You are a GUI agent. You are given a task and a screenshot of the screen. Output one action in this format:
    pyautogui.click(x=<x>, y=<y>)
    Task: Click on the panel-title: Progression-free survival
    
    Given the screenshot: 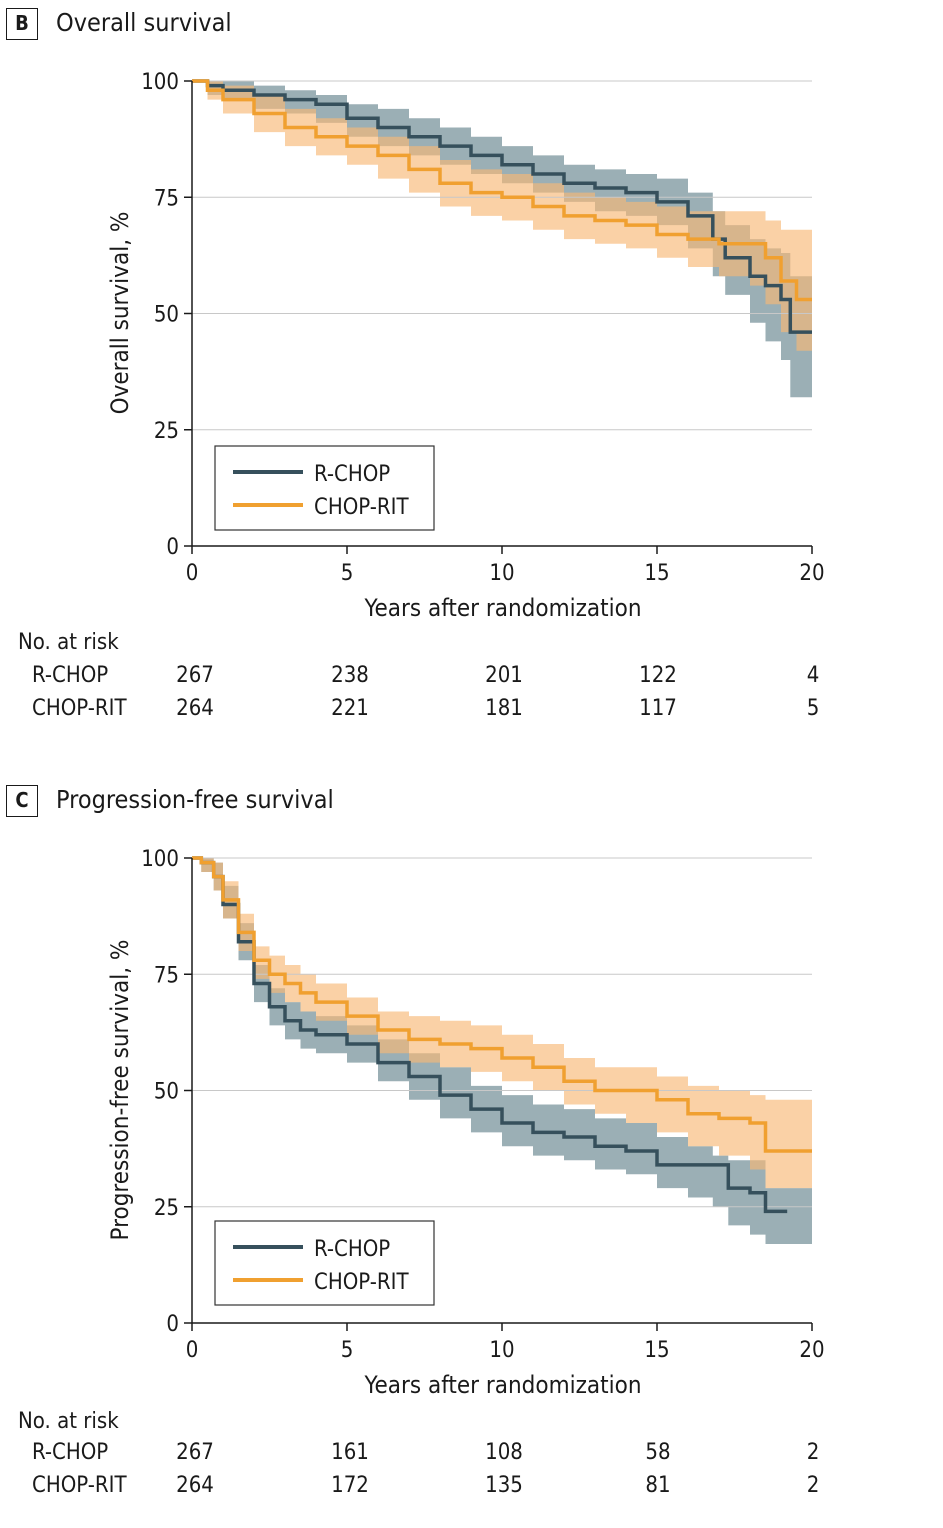 What is the action you would take?
    pyautogui.click(x=195, y=799)
    